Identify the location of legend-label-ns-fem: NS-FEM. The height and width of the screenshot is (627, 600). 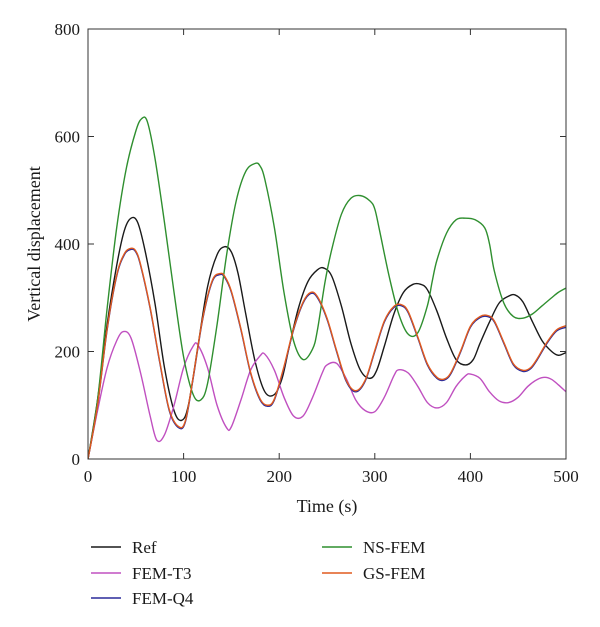
(394, 547).